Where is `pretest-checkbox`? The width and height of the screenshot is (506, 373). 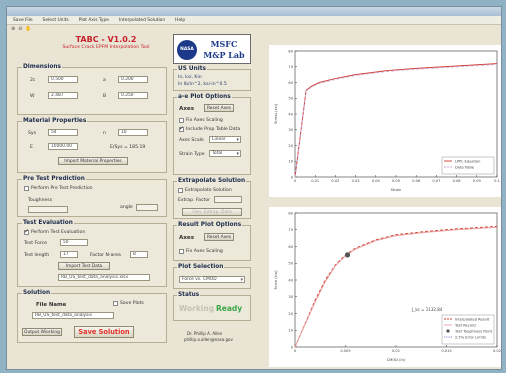 pretest-checkbox is located at coordinates (26, 188).